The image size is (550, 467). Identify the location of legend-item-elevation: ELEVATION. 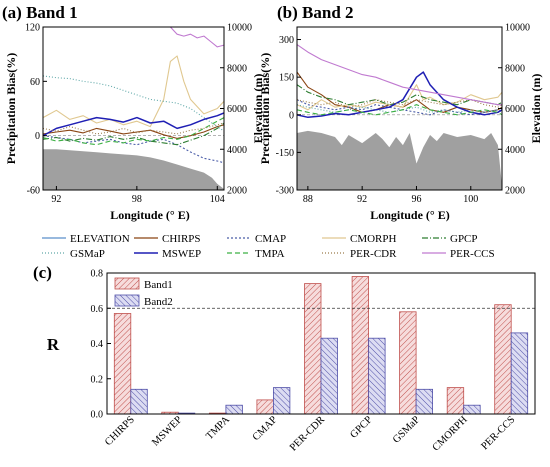
(86, 239).